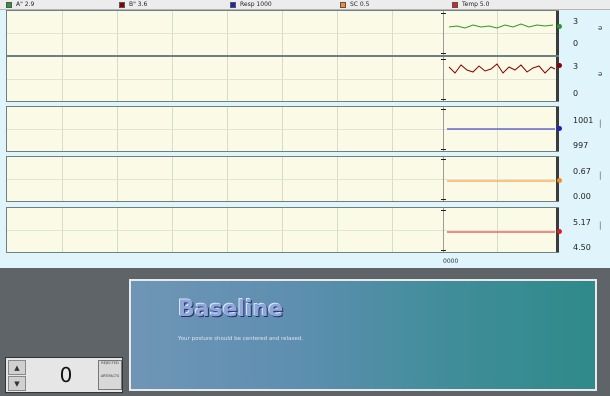 The height and width of the screenshot is (396, 610). What do you see at coordinates (582, 247) in the screenshot?
I see `scale-min: 4.50` at bounding box center [582, 247].